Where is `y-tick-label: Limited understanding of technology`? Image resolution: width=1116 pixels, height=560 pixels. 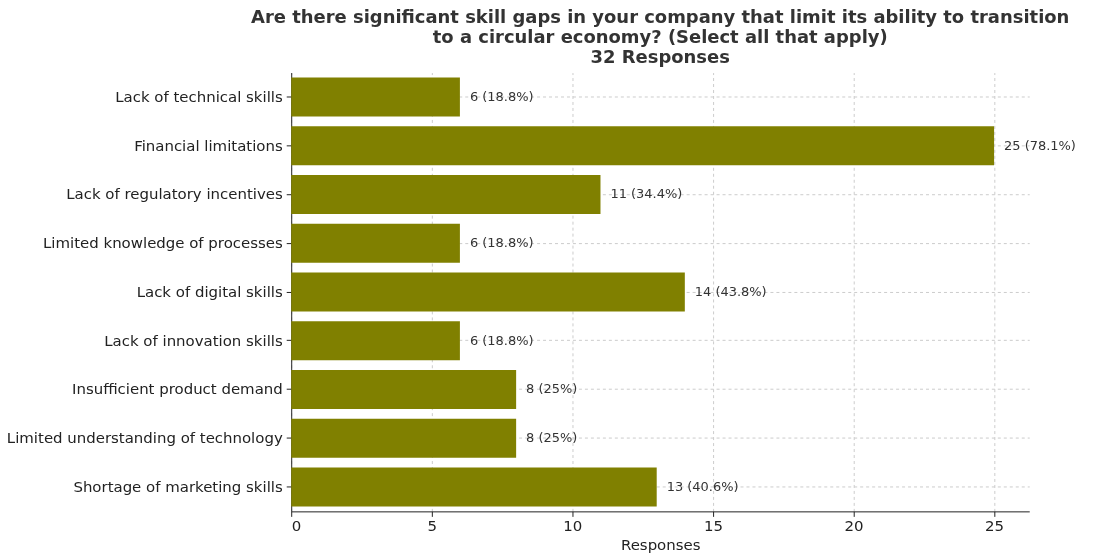
y-tick-label: Limited understanding of technology is located at coordinates (144, 438).